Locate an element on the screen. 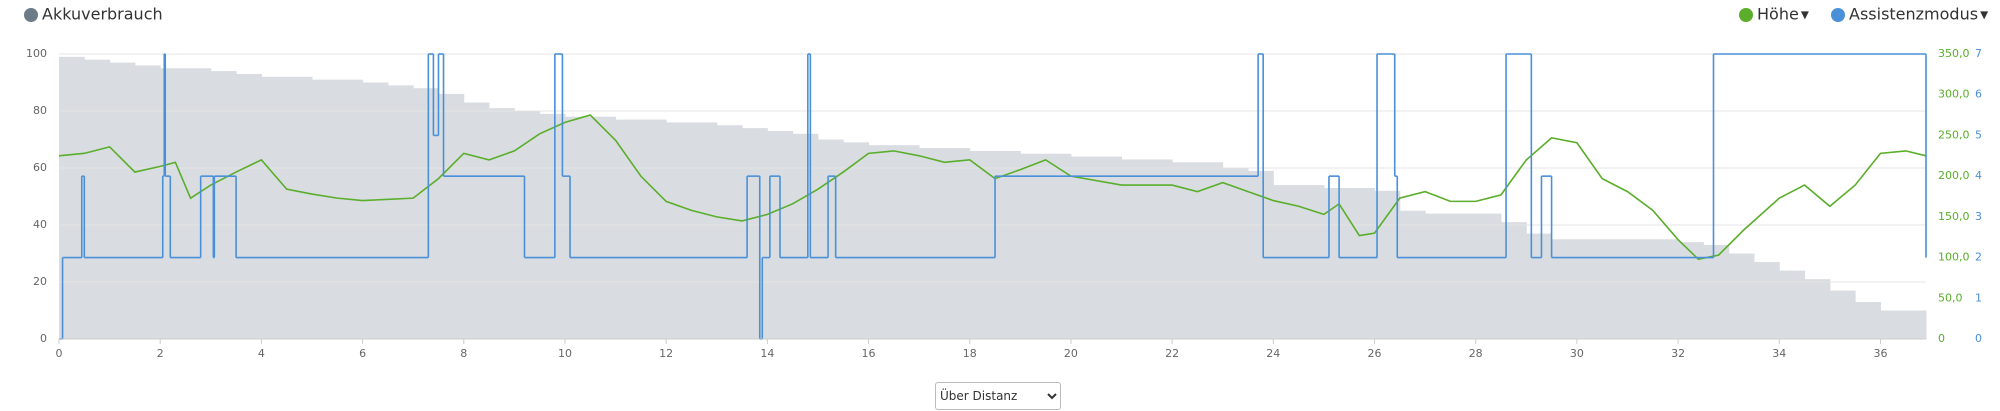  x-tick-label: 26 is located at coordinates (1375, 353).